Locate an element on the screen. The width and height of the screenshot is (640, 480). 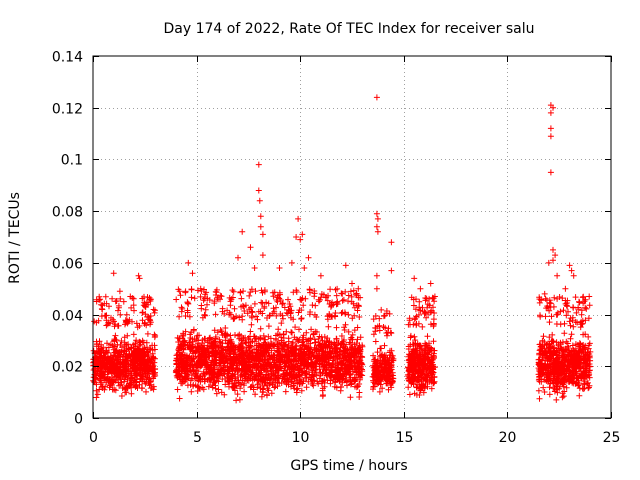
x-axis-label: GPS time / hours is located at coordinates (348, 466).